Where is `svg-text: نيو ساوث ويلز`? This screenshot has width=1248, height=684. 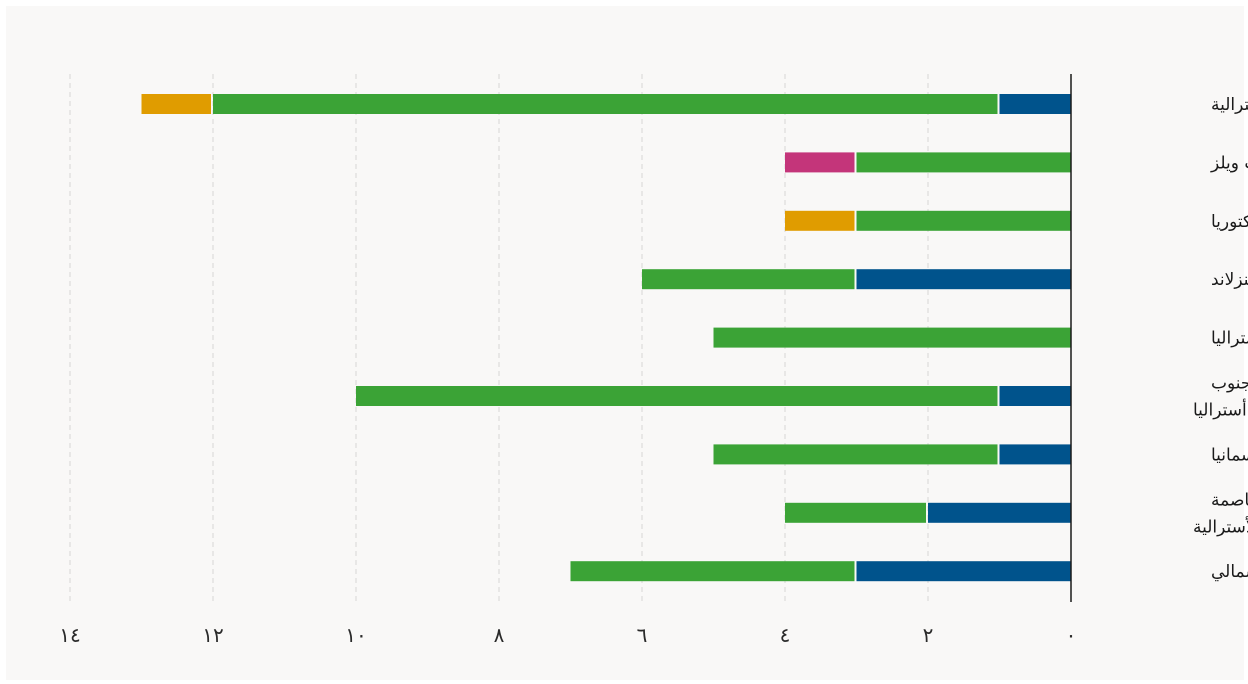
svg-text: نيو ساوث ويلز is located at coordinates (1229, 163).